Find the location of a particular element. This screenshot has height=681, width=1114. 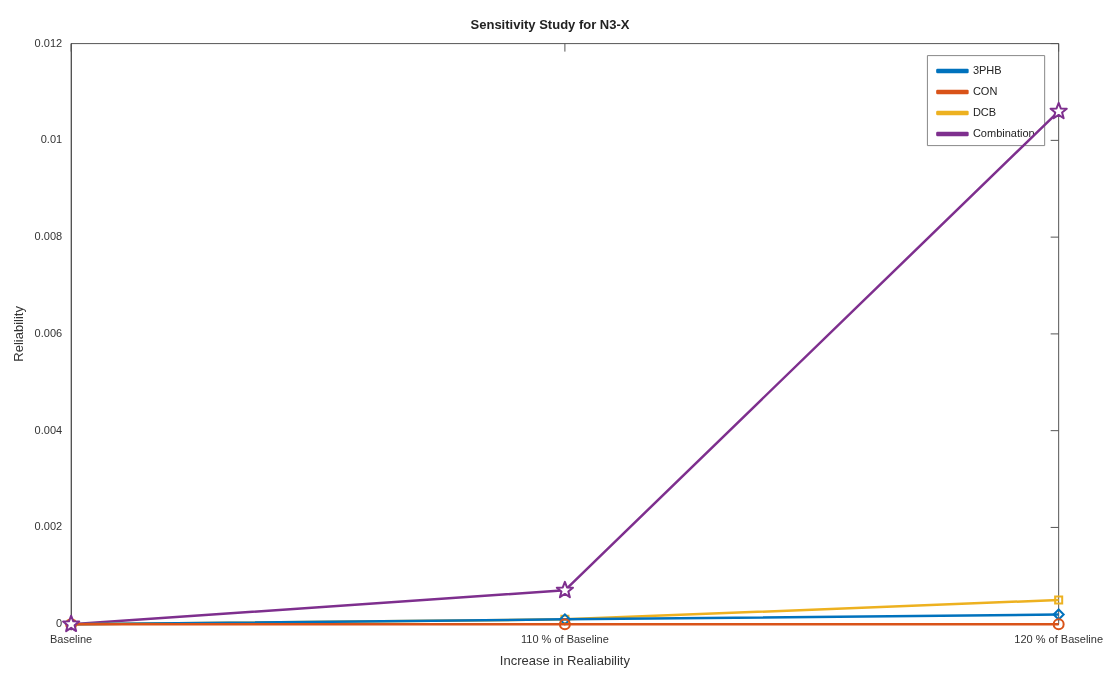

y-tick-label: 0 is located at coordinates (59, 623).